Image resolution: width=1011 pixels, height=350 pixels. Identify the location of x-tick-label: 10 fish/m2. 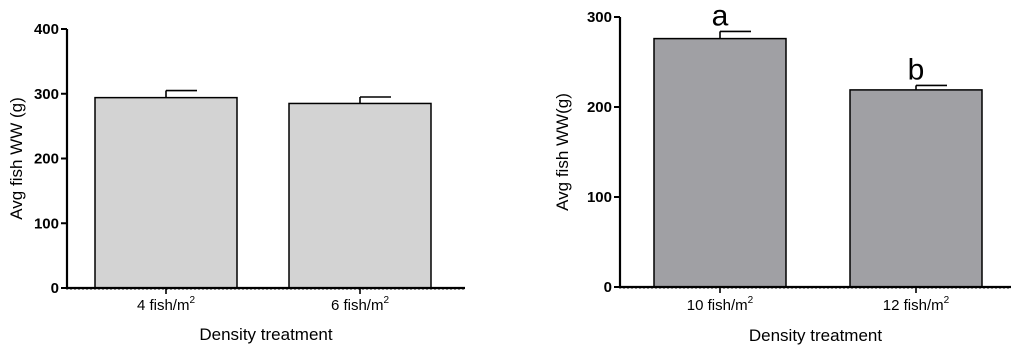
(720, 304).